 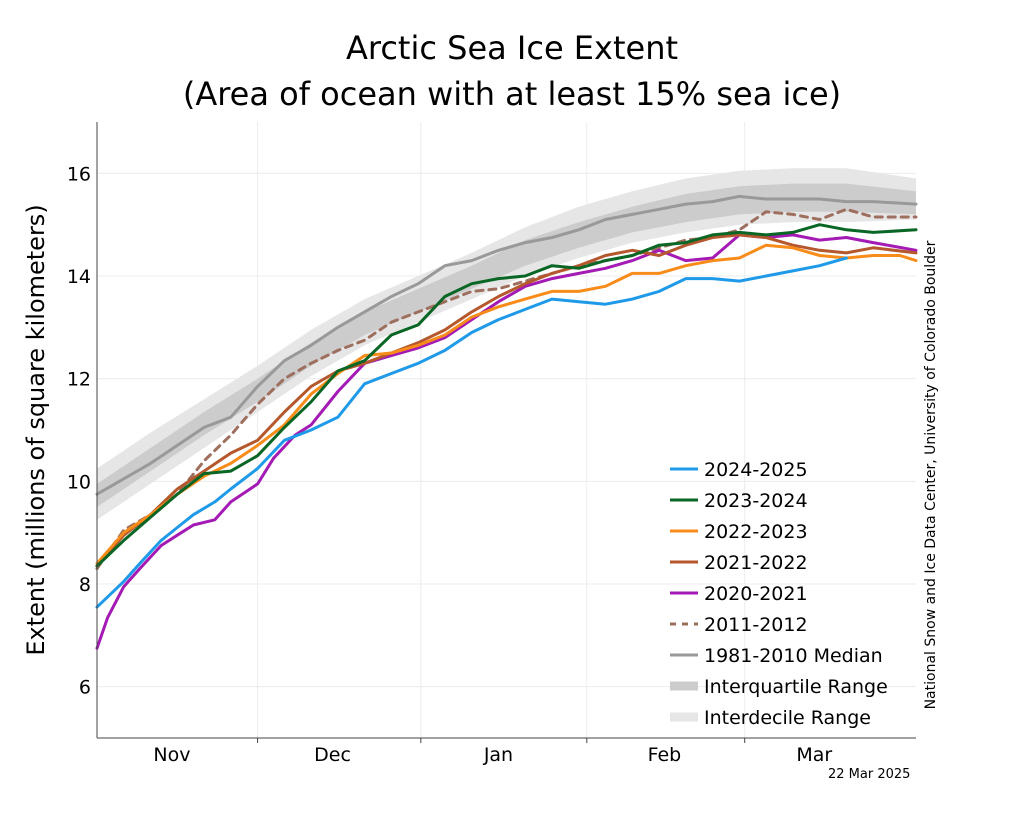 What do you see at coordinates (869, 774) in the screenshot?
I see `date-stamp: 22 Mar 2025` at bounding box center [869, 774].